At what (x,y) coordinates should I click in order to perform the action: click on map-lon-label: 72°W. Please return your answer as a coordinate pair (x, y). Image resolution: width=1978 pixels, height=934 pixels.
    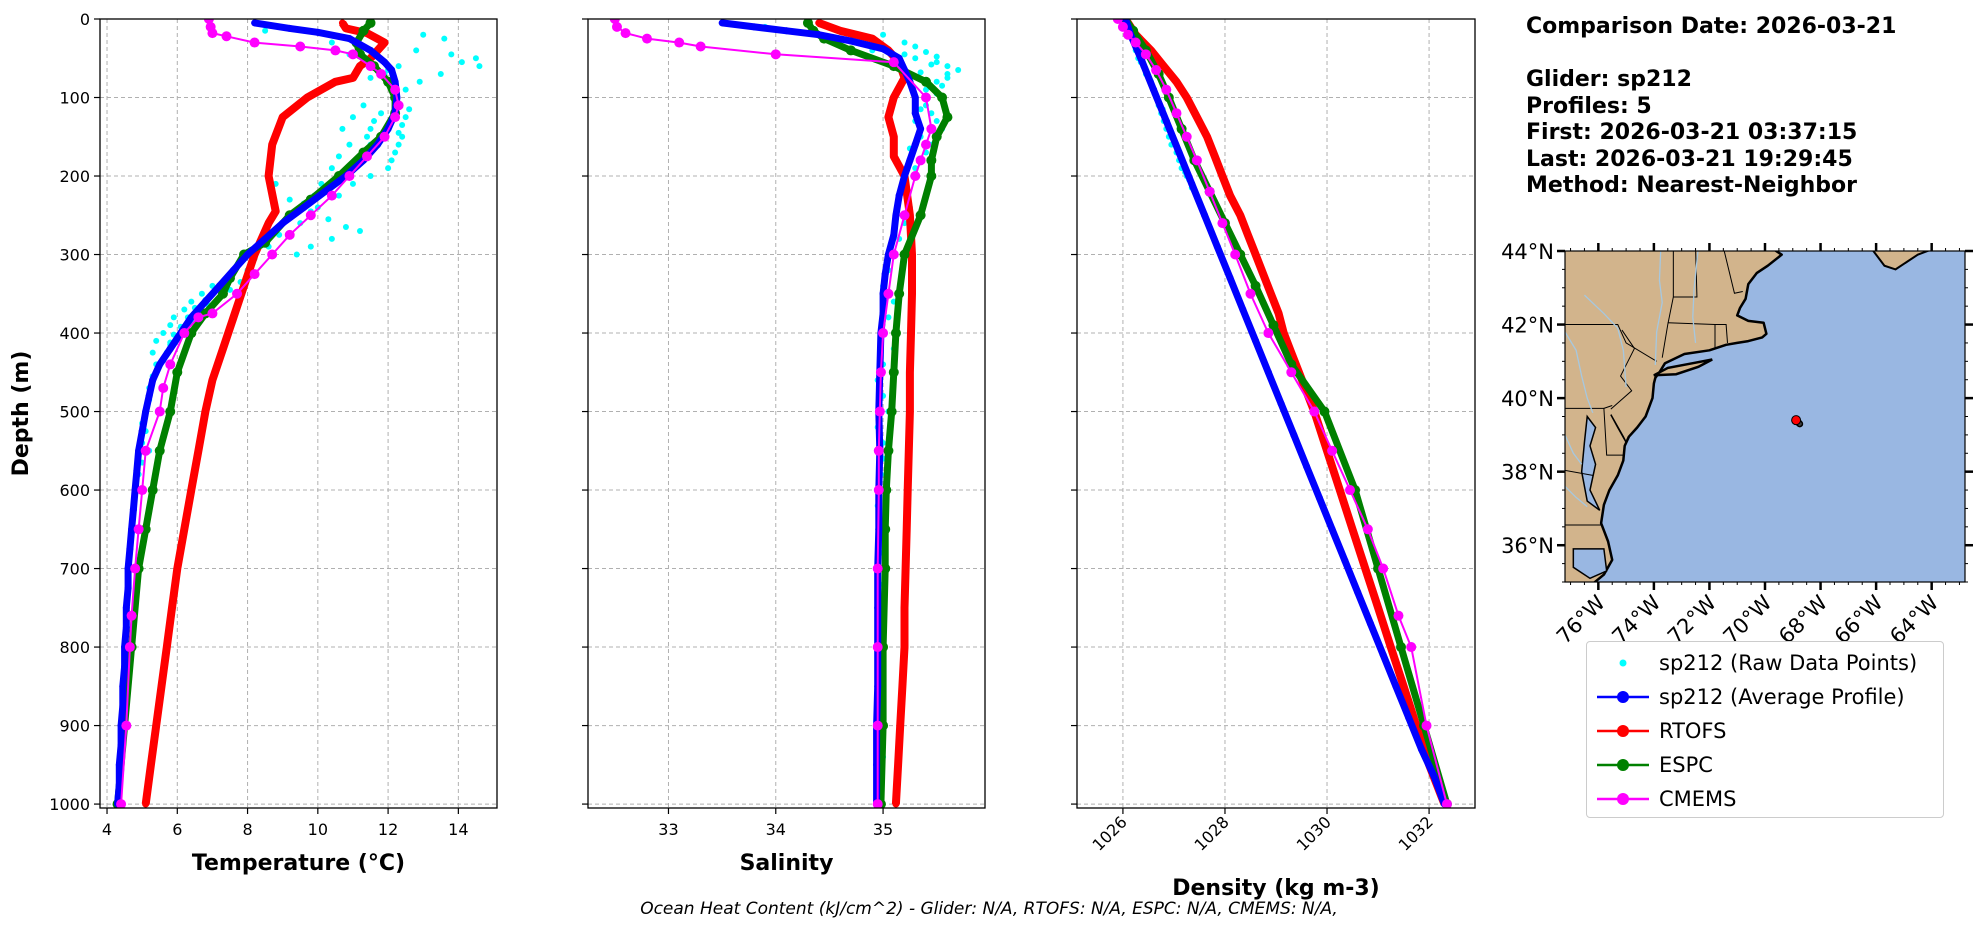
    Looking at the image, I should click on (1692, 619).